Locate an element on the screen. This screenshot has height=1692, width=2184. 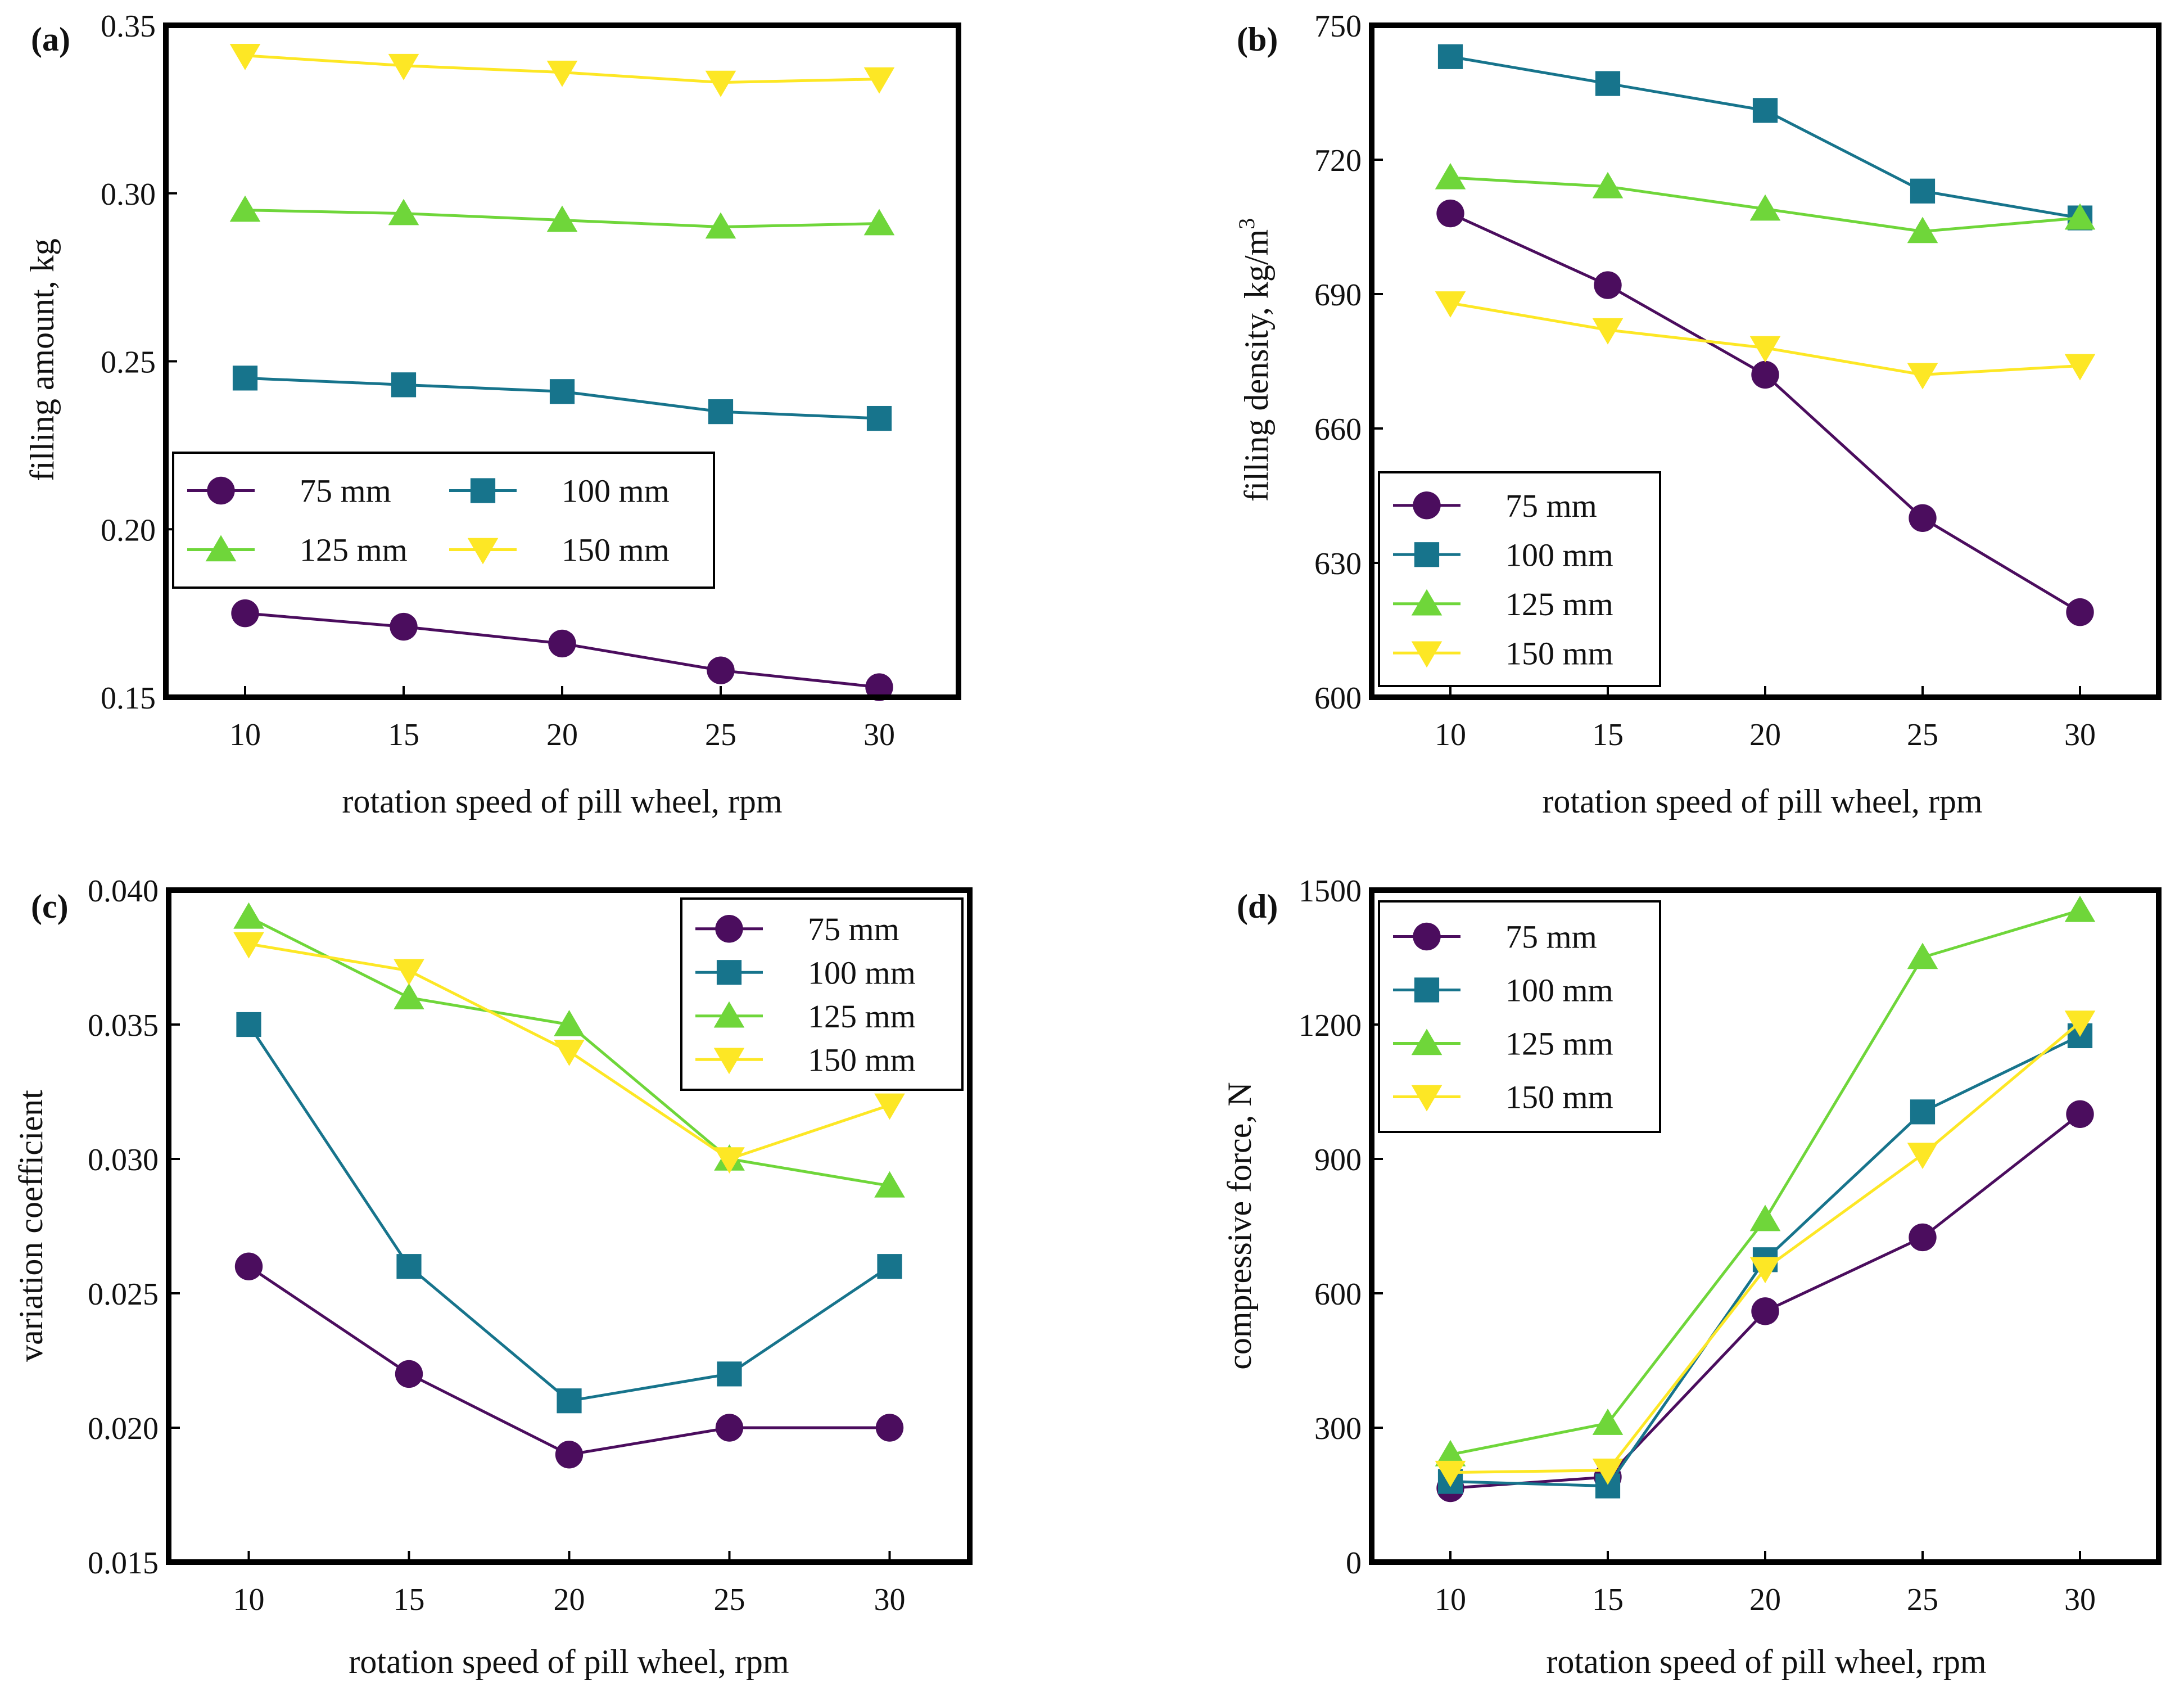
x-axis-label: rotation speed of pill wheel, rpm is located at coordinates (569, 1661).